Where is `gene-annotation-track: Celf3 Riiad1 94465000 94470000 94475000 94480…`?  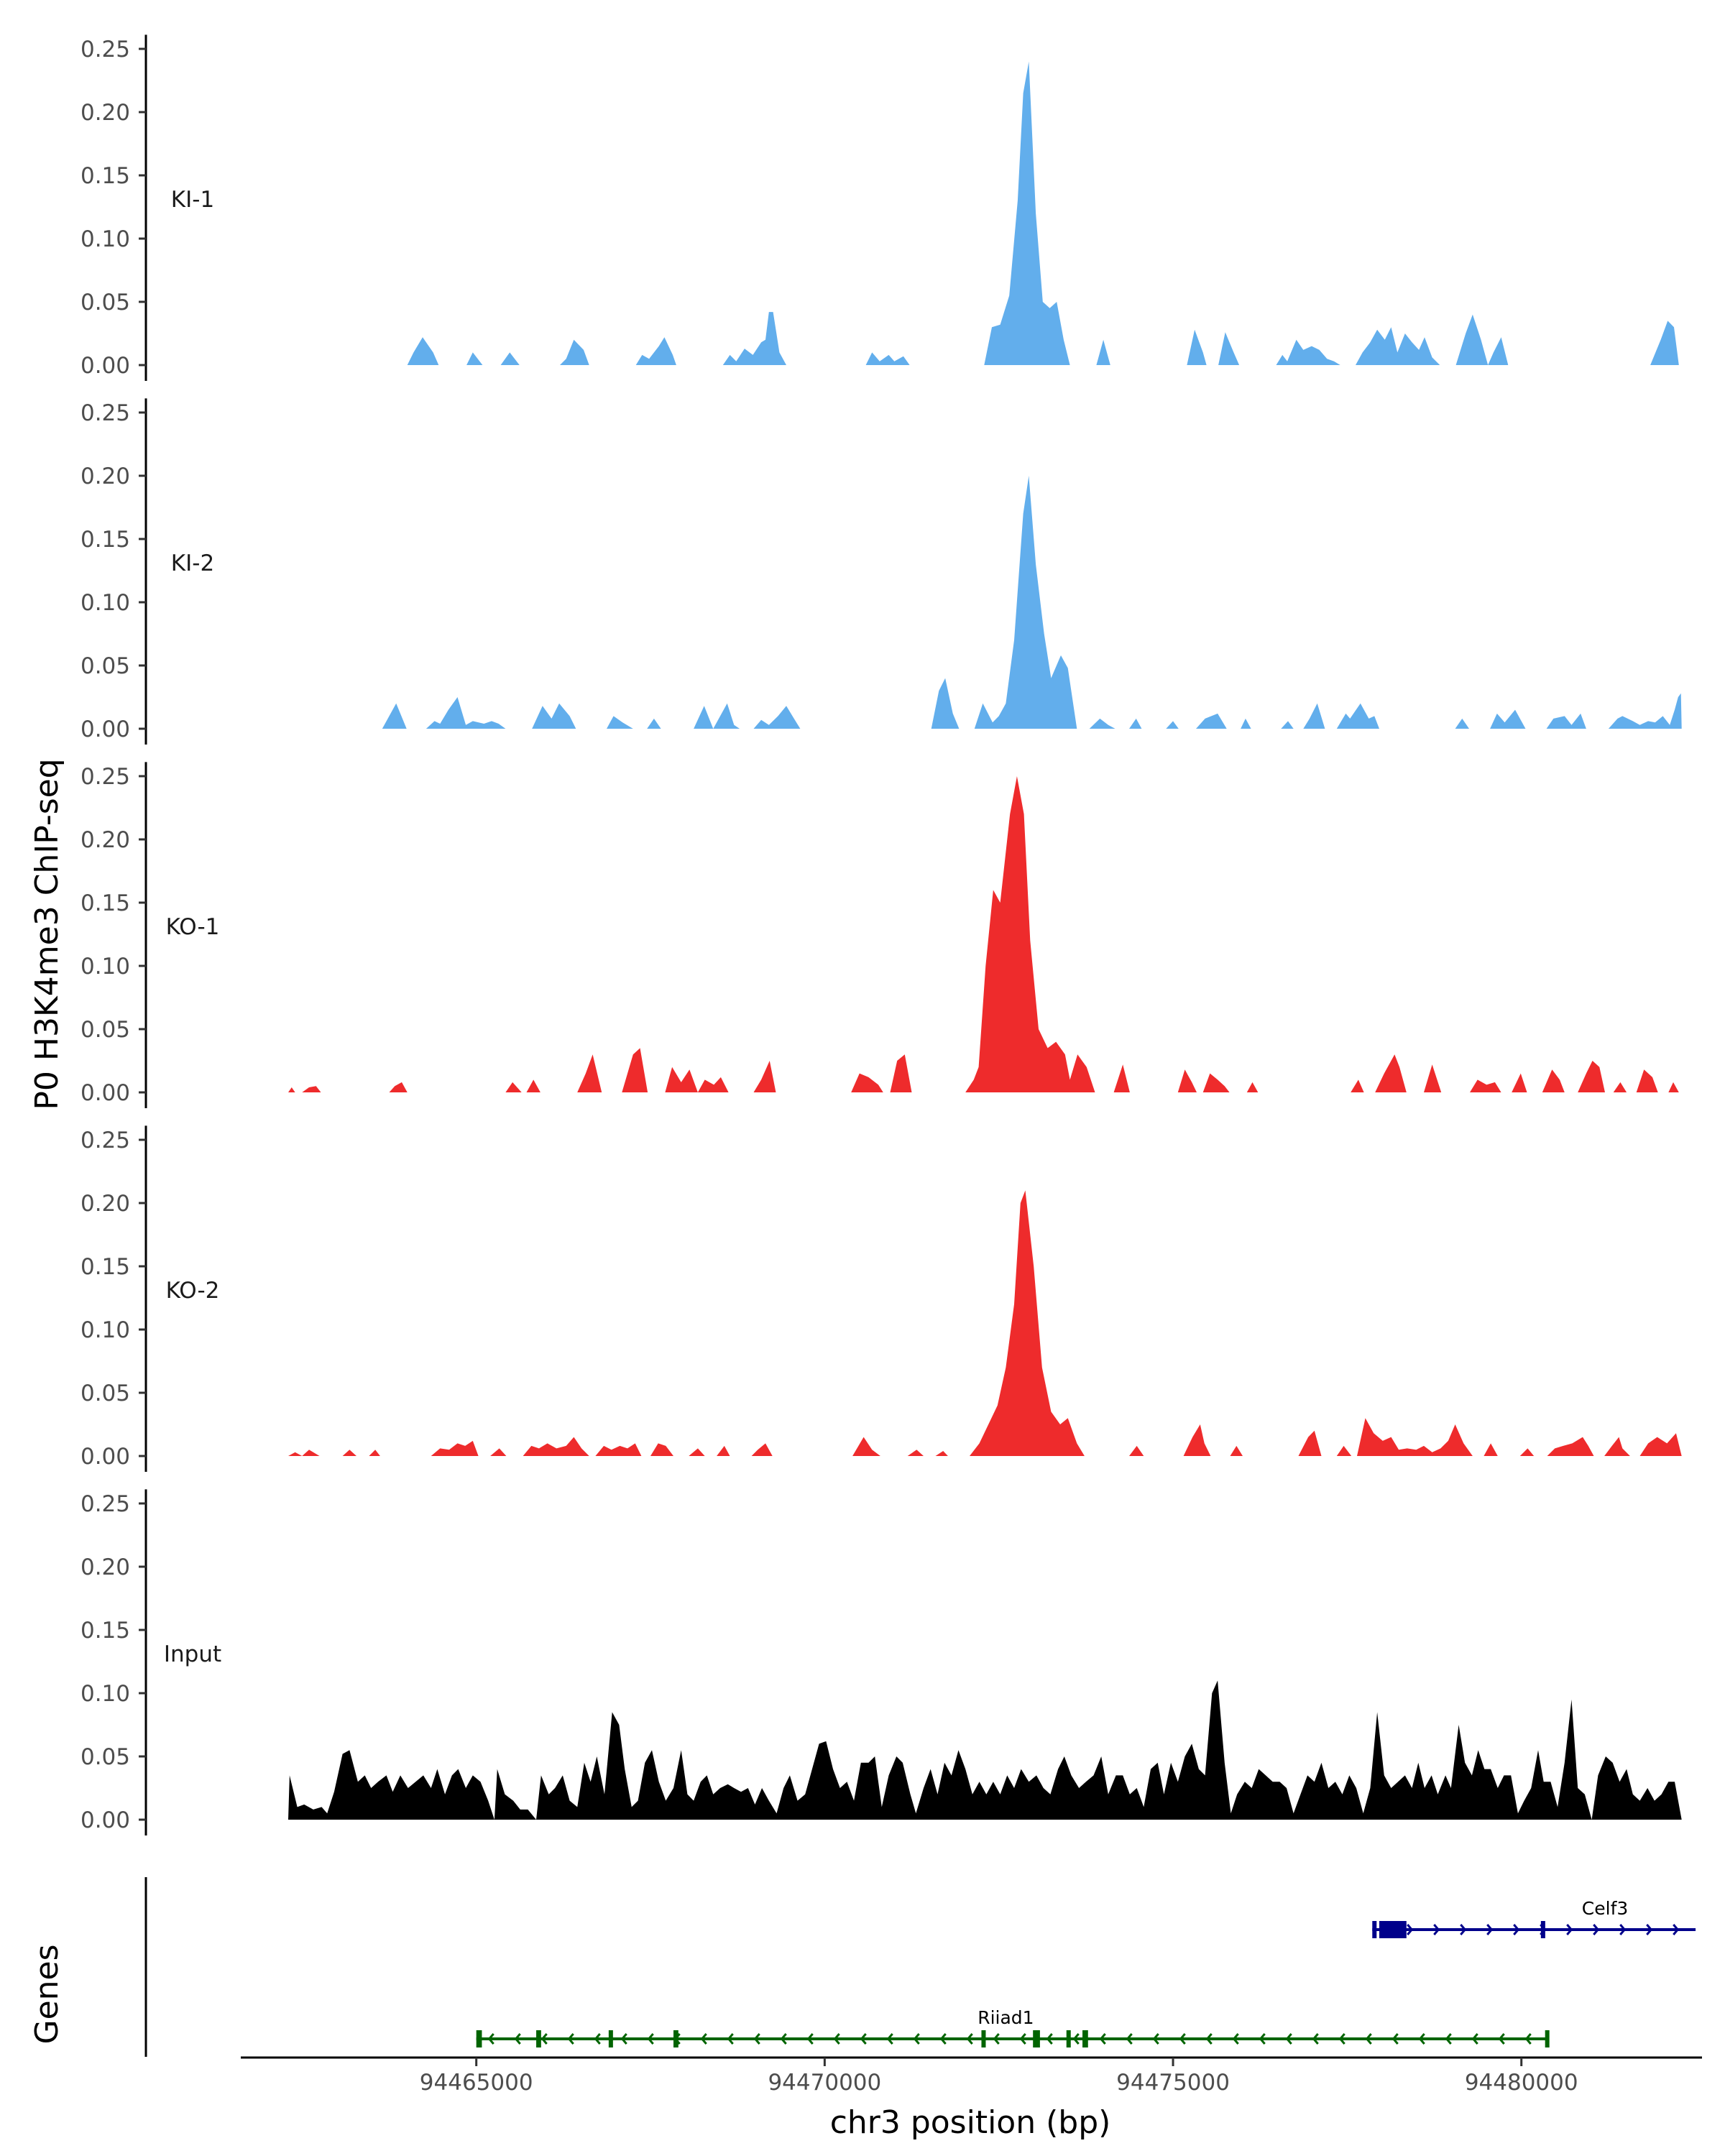 gene-annotation-track: Celf3 Riiad1 94465000 94470000 94475000 94480… is located at coordinates (923, 1986).